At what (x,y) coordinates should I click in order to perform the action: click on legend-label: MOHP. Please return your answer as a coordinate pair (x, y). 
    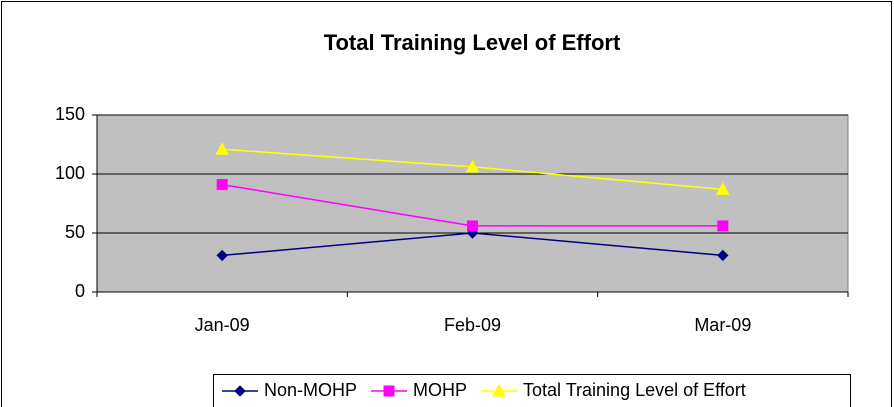
    Looking at the image, I should click on (440, 390).